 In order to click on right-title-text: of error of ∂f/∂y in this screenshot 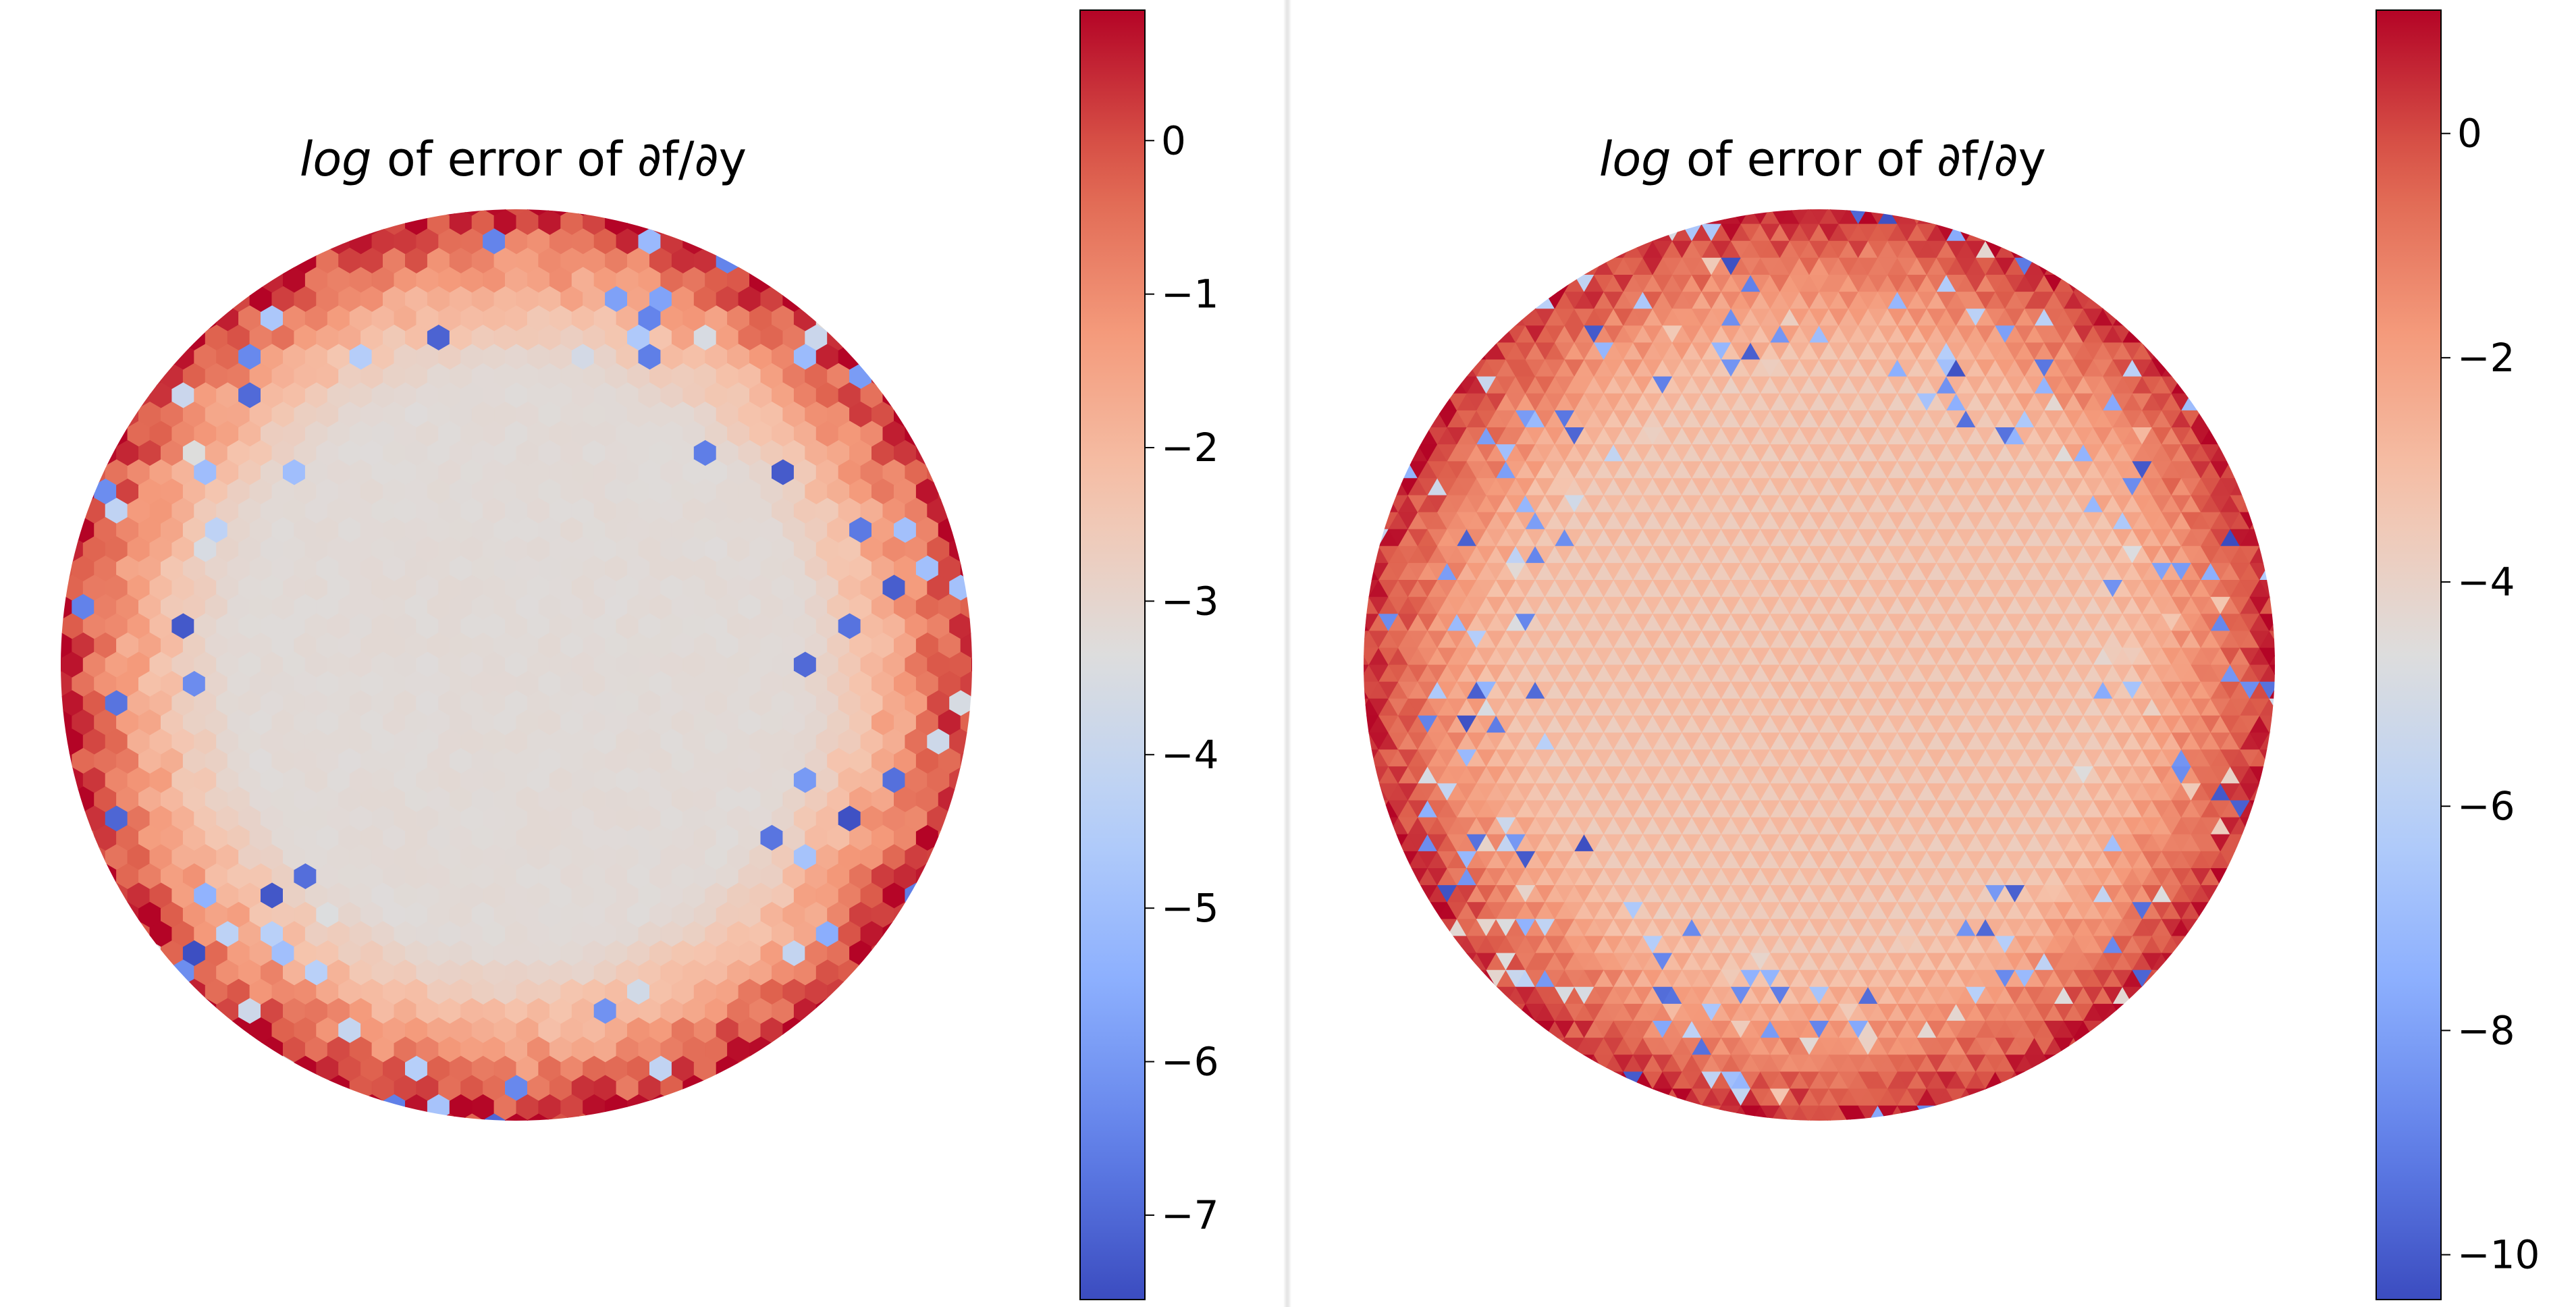, I will do `click(1859, 160)`.